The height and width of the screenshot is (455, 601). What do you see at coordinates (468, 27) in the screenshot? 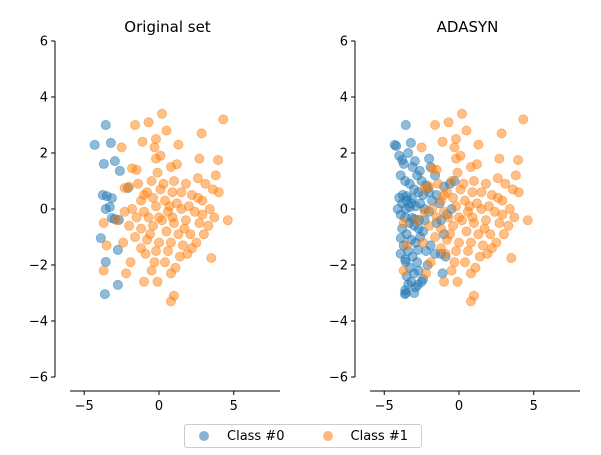
I see `plot-title: ADASYN` at bounding box center [468, 27].